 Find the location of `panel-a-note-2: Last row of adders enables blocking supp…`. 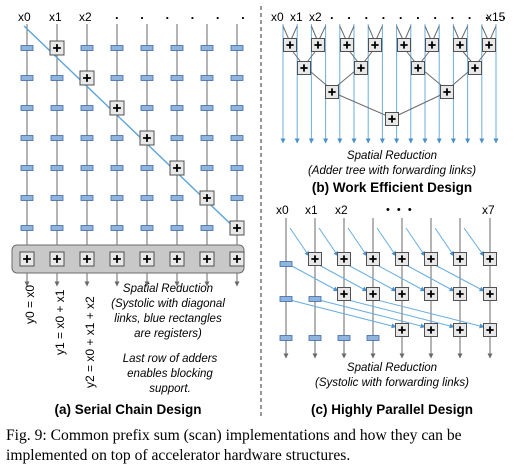

panel-a-note-2: Last row of adders enables blocking supp… is located at coordinates (170, 374).